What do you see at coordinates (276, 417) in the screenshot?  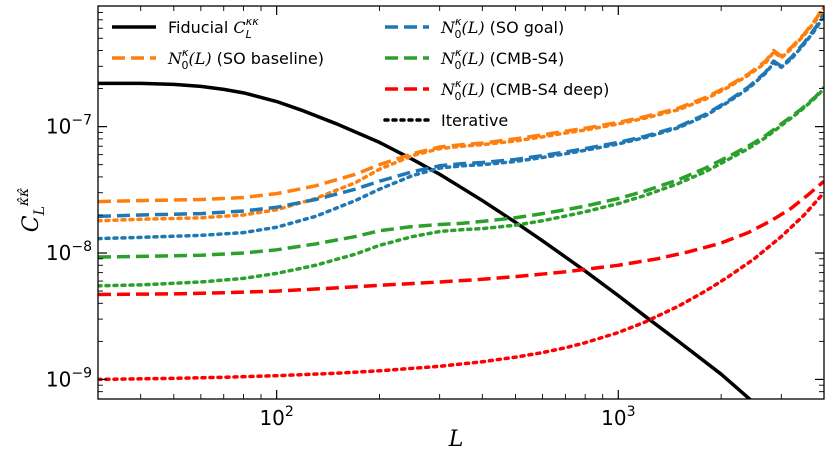 I see `x-tick-label-0: 10²` at bounding box center [276, 417].